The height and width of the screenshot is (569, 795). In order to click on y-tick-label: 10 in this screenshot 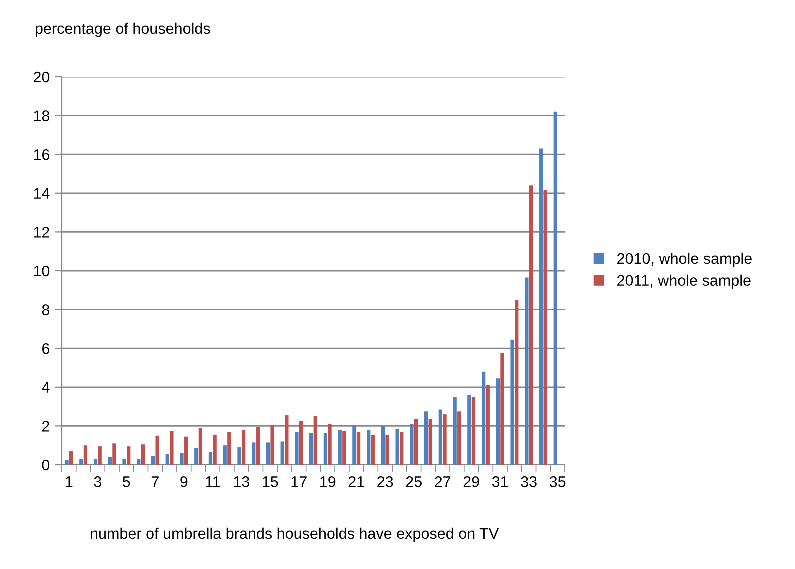, I will do `click(42, 271)`.